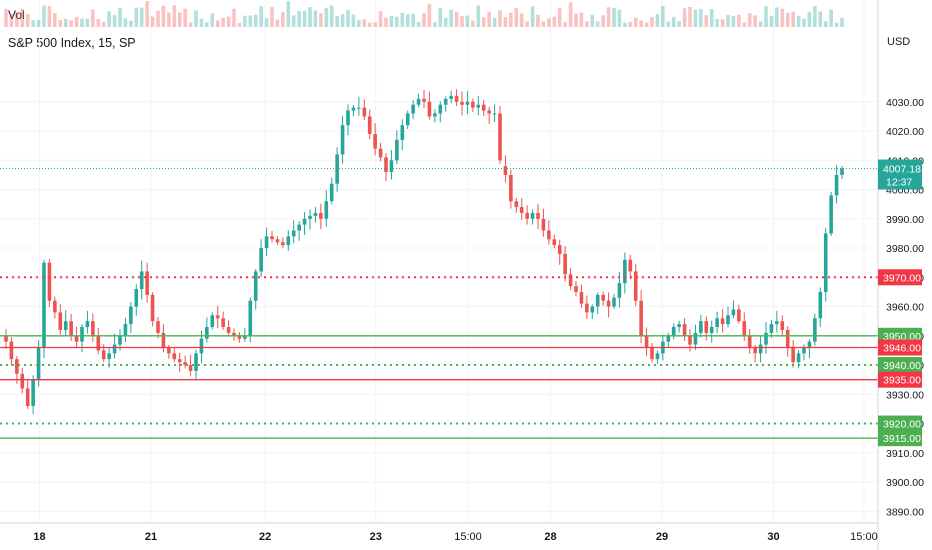  I want to click on y-tick-label: 4020.00, so click(905, 132).